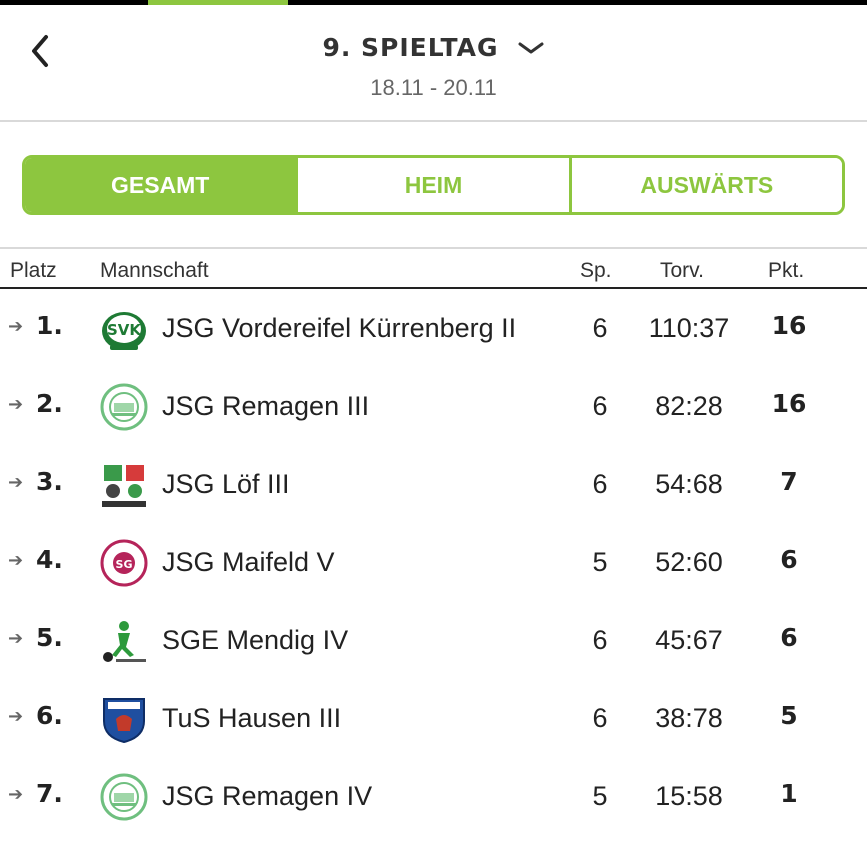 The height and width of the screenshot is (842, 867). Describe the element at coordinates (531, 47) in the screenshot. I see `chevron-down-icon` at that location.